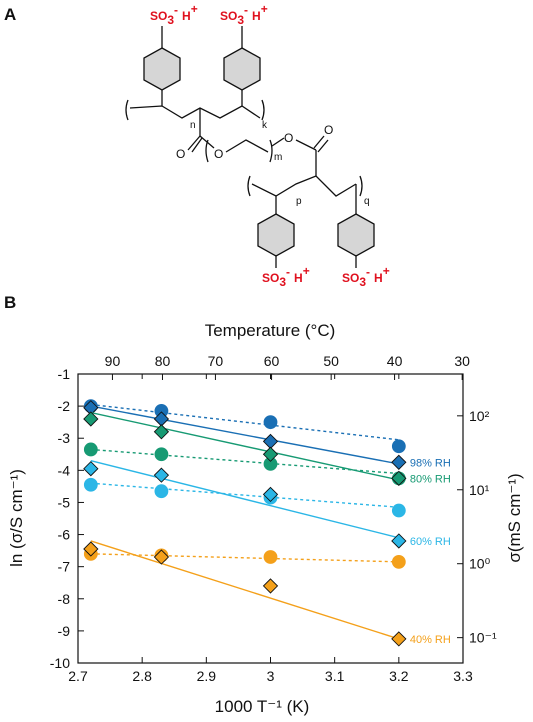 This screenshot has height=722, width=533. Describe the element at coordinates (430, 479) in the screenshot. I see `series-label: 80% RH` at that location.